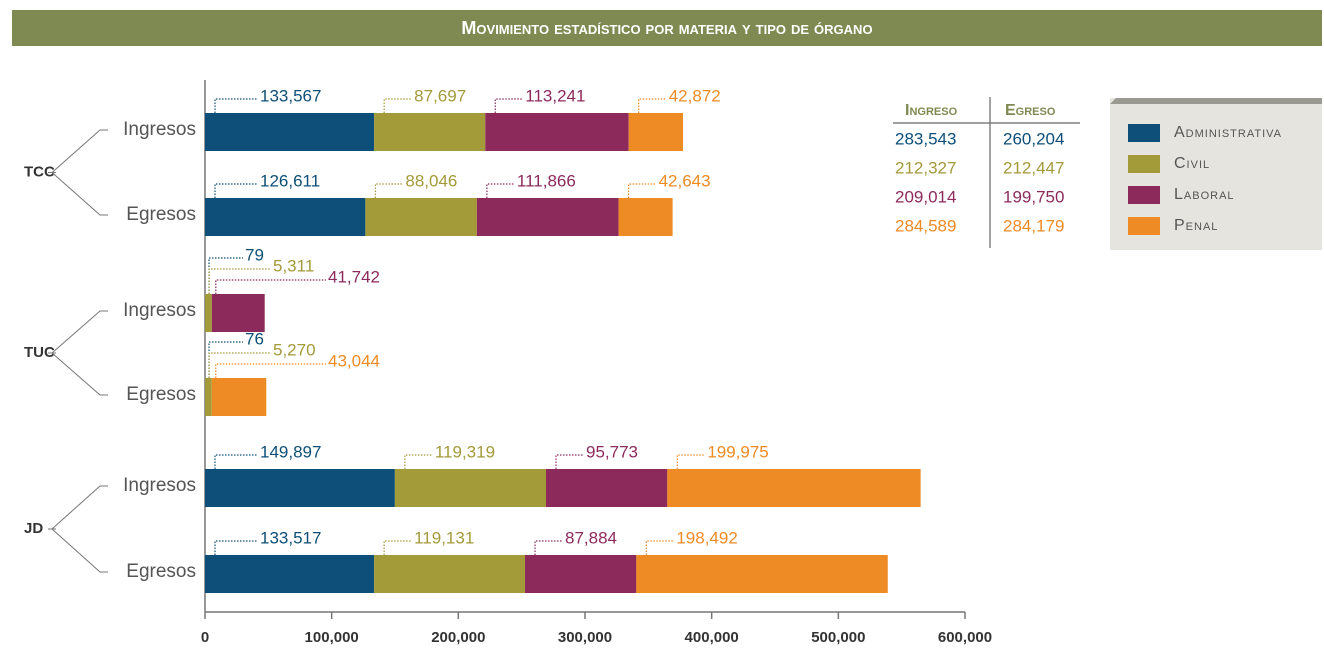 Image resolution: width=1324 pixels, height=648 pixels. What do you see at coordinates (465, 451) in the screenshot?
I see `value-label: 119,319` at bounding box center [465, 451].